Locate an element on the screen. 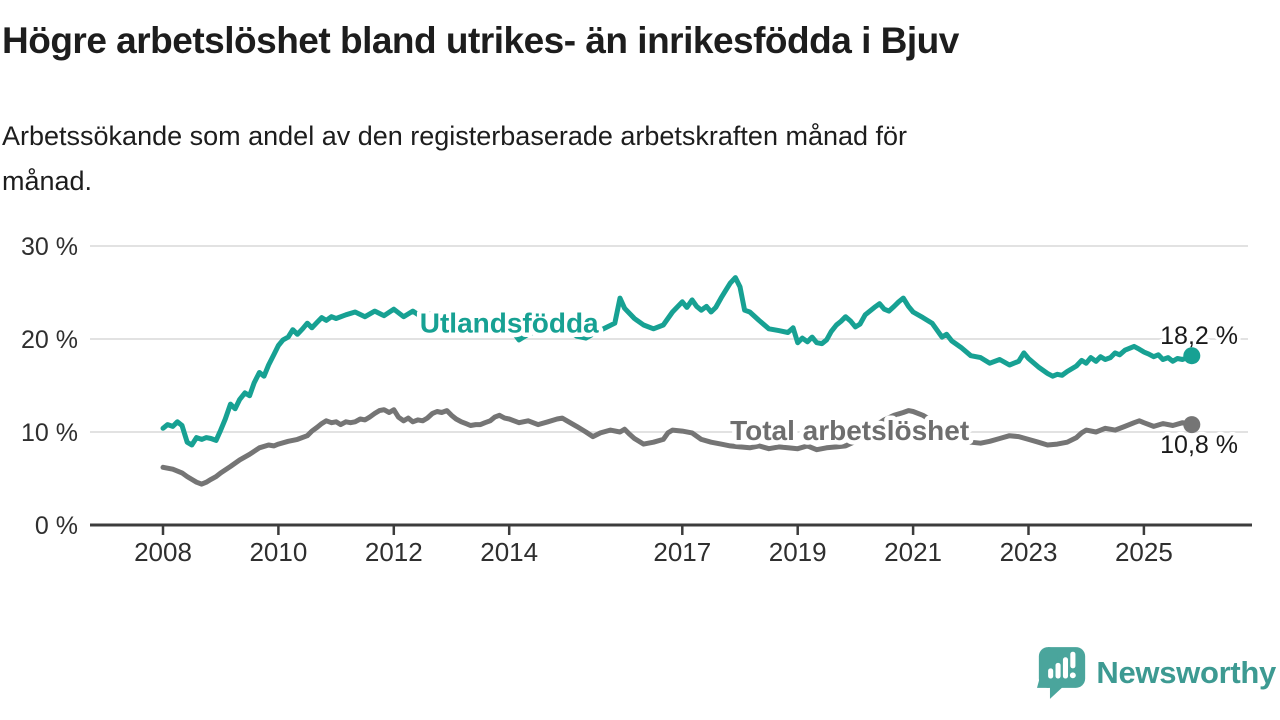 The image size is (1280, 720). x-axis-label-2017: 2017 is located at coordinates (682, 552).